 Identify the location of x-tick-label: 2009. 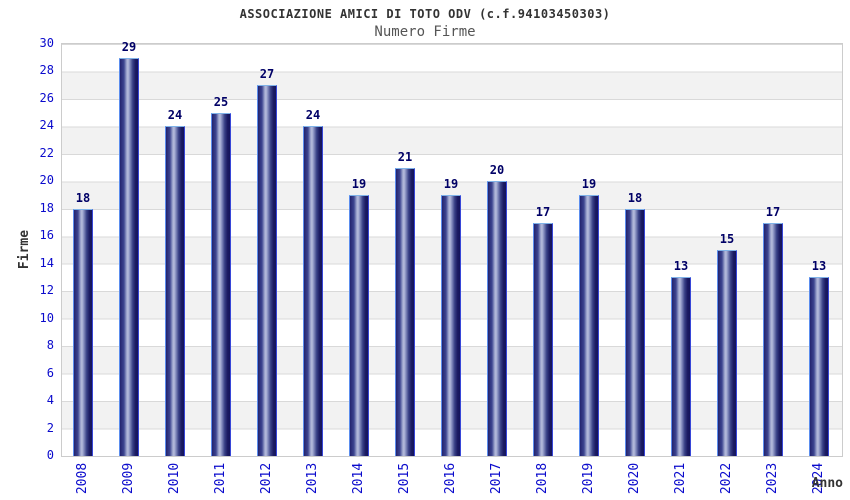
(129, 478).